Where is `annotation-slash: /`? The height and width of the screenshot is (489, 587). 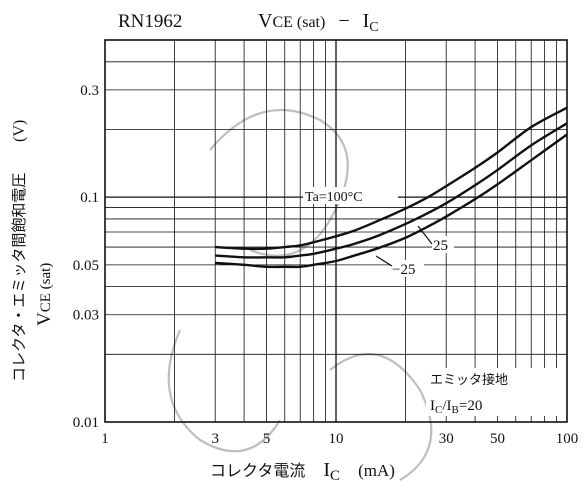 annotation-slash: / is located at coordinates (444, 406).